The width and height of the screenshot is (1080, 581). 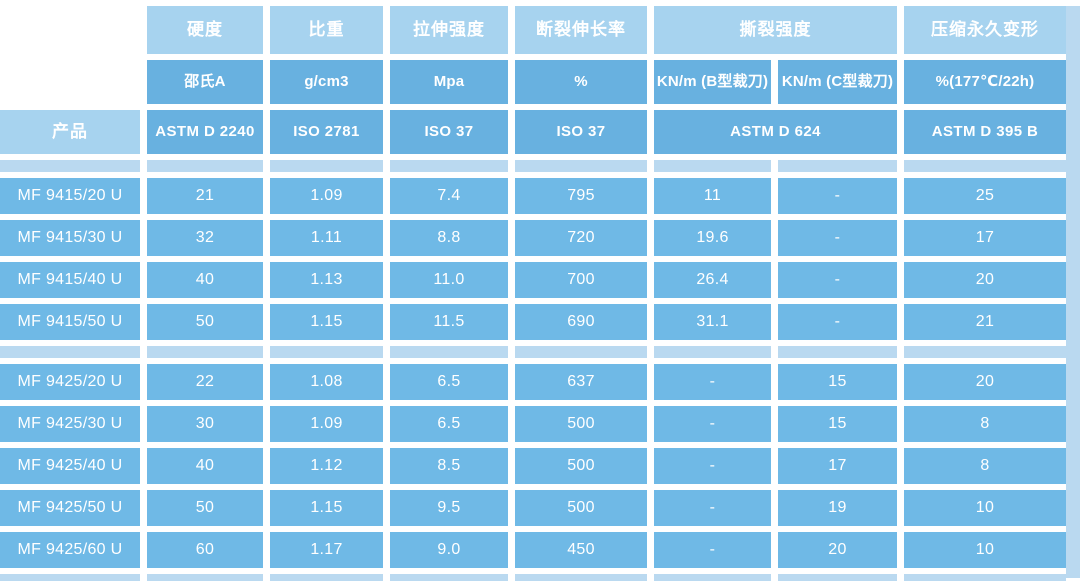 I want to click on value-cell-hardness: 30, so click(x=205, y=424).